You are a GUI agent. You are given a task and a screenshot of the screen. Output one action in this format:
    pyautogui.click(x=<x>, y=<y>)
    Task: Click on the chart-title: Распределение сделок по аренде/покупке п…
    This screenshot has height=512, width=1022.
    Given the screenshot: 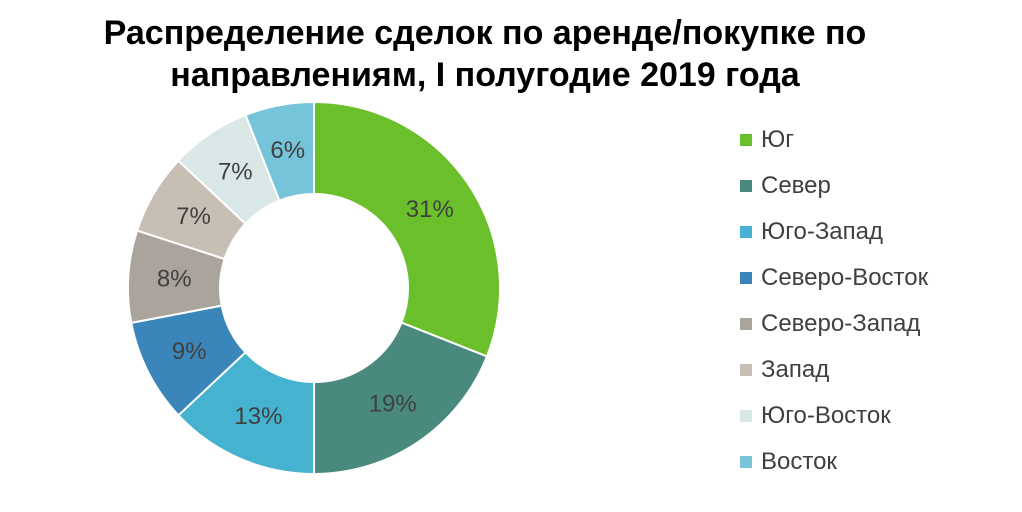 What is the action you would take?
    pyautogui.click(x=485, y=54)
    